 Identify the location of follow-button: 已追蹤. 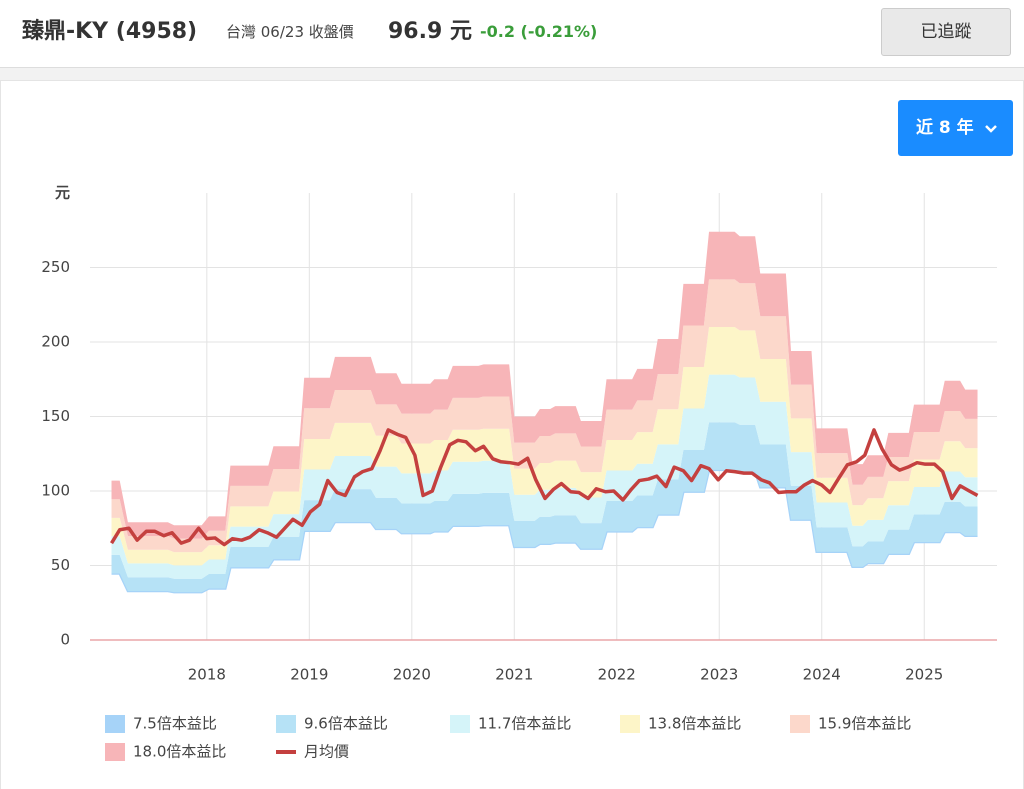
(946, 32).